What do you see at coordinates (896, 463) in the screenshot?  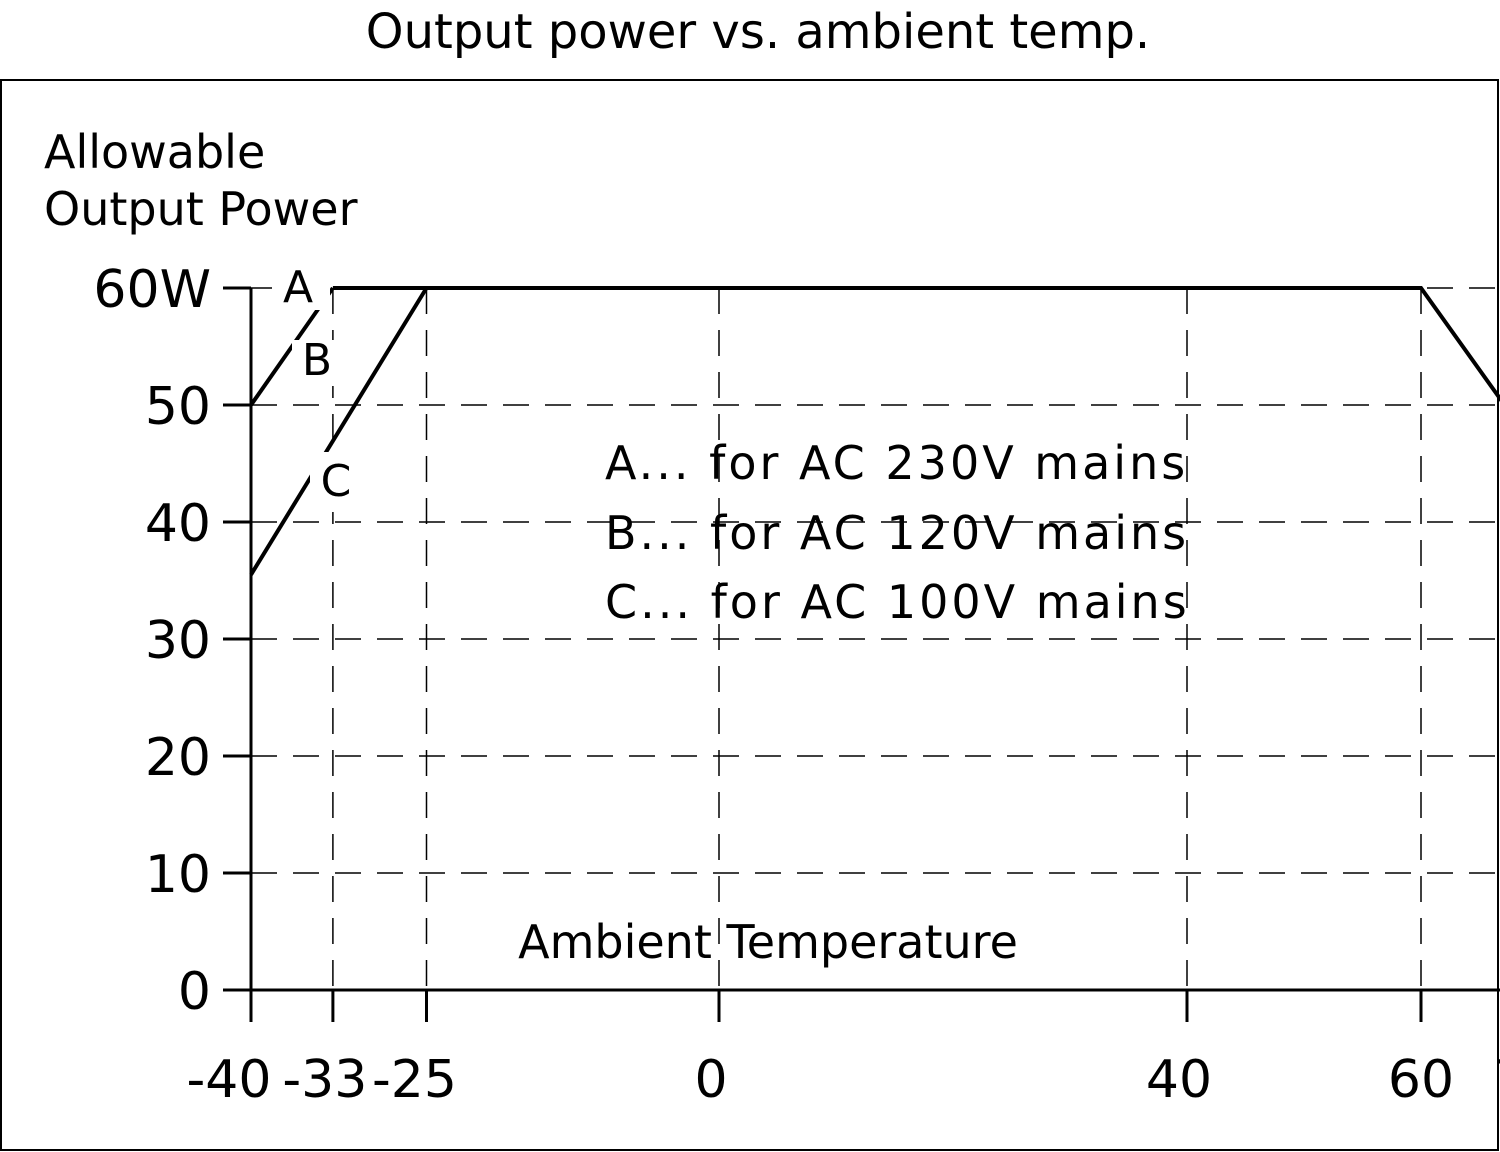 I see `legend-entry-a: A... for AC 230V mains` at bounding box center [896, 463].